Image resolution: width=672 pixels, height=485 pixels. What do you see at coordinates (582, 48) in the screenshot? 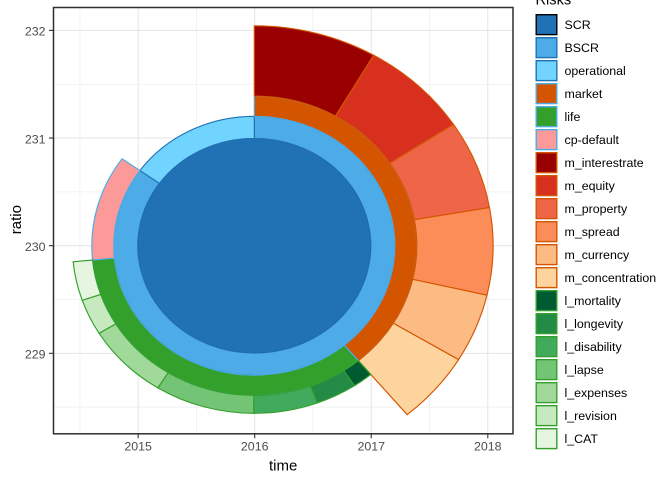
I see `svg-text: BSCR` at bounding box center [582, 48].